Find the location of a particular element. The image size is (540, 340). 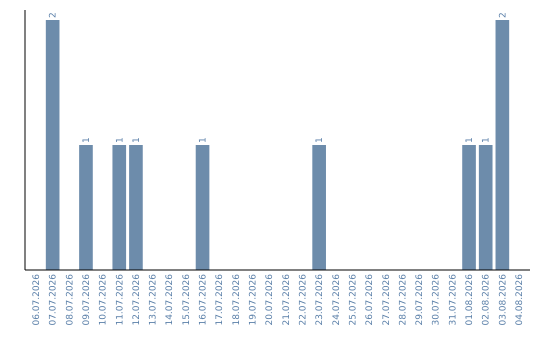

x-tick-label: 11.07.2026 is located at coordinates (120, 300).